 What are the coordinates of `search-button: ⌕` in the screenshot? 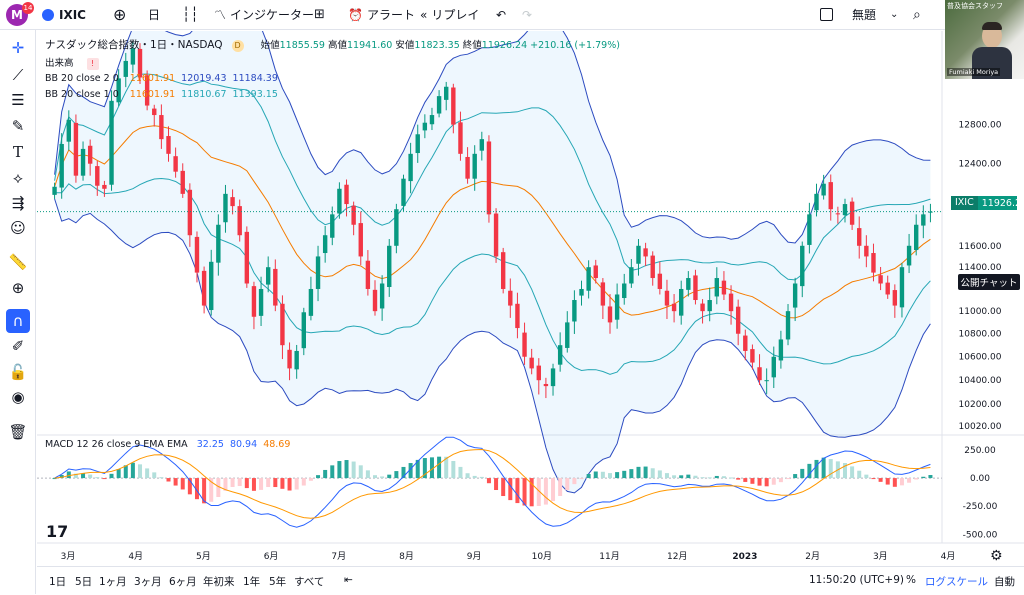 It's located at (917, 15).